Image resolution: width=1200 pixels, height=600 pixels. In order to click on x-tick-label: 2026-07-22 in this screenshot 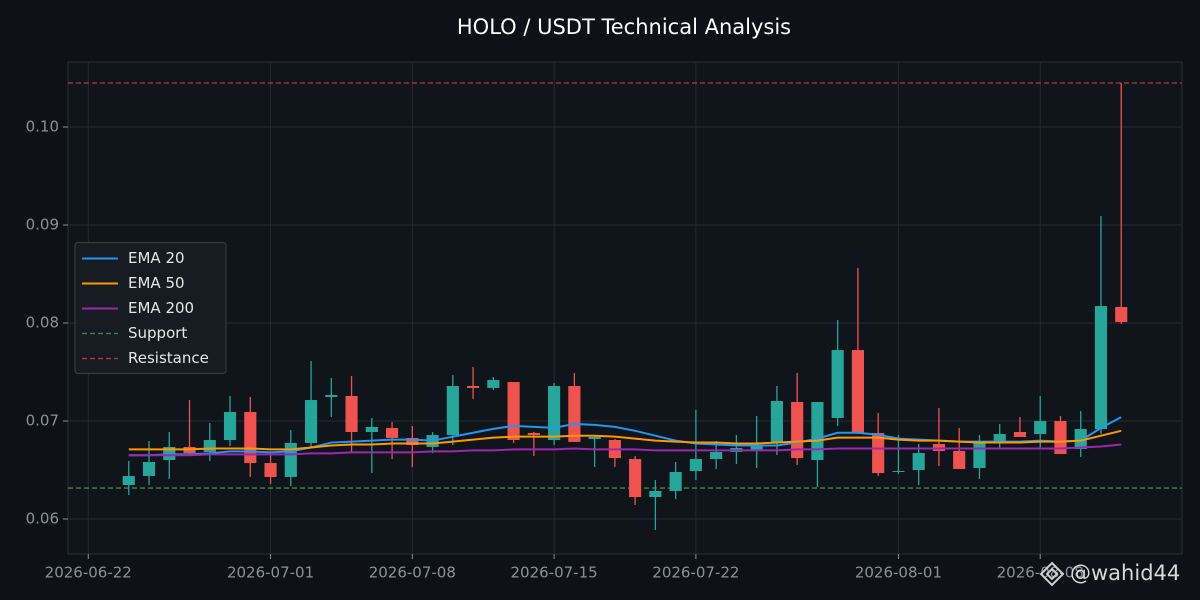, I will do `click(695, 573)`.